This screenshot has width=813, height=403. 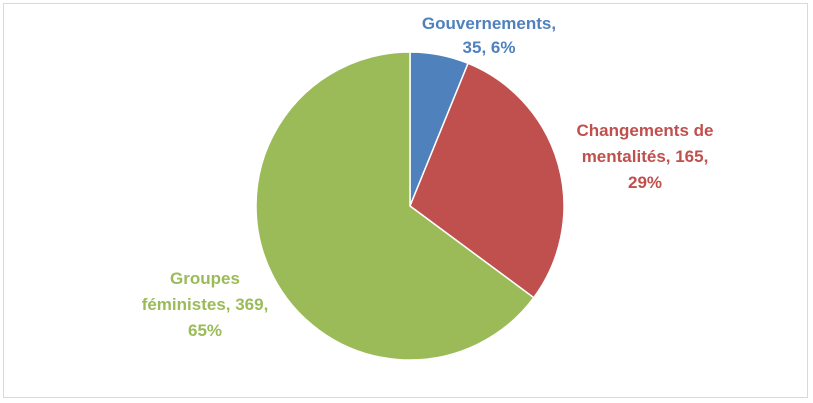 I want to click on data-label-line: 35, 6%, so click(x=489, y=47).